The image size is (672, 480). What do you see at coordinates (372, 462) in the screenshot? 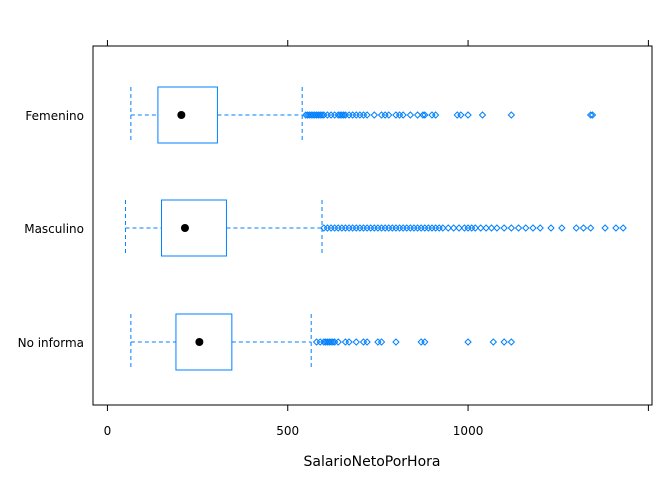
I see `x-axis-title: SalarioNetoPorHora` at bounding box center [372, 462].